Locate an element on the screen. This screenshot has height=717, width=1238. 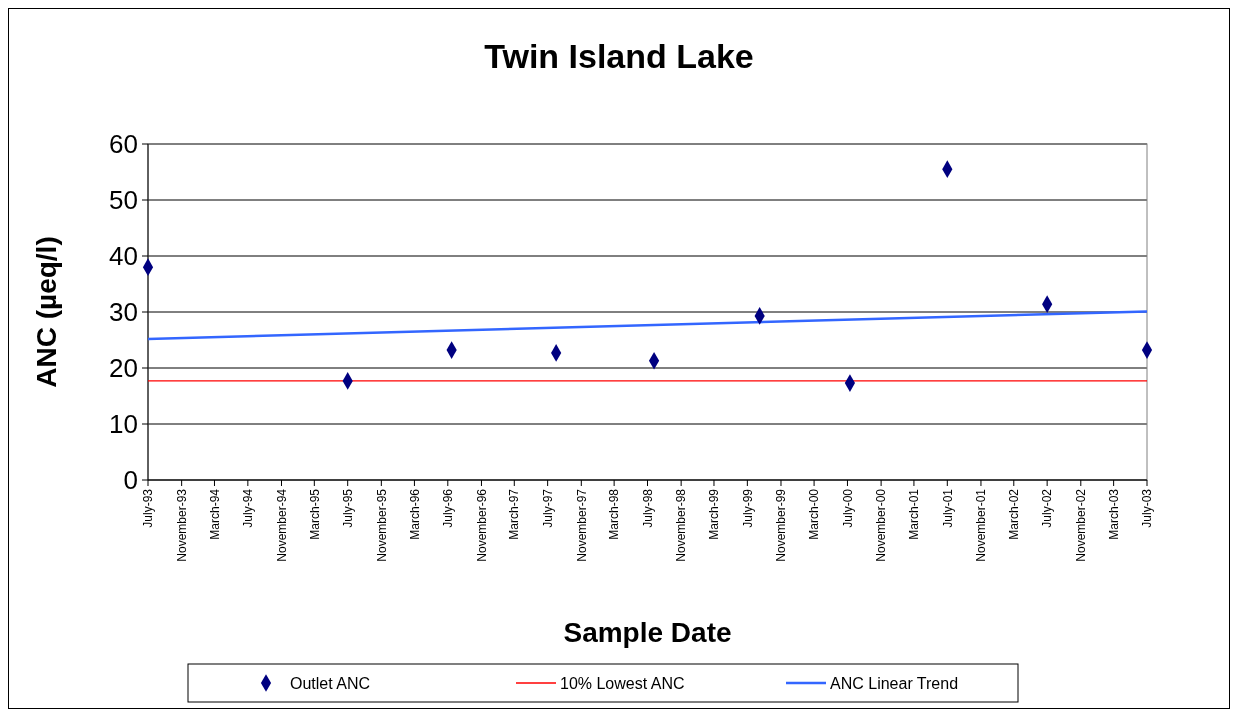
y-tick-label: 30 is located at coordinates (123, 312).